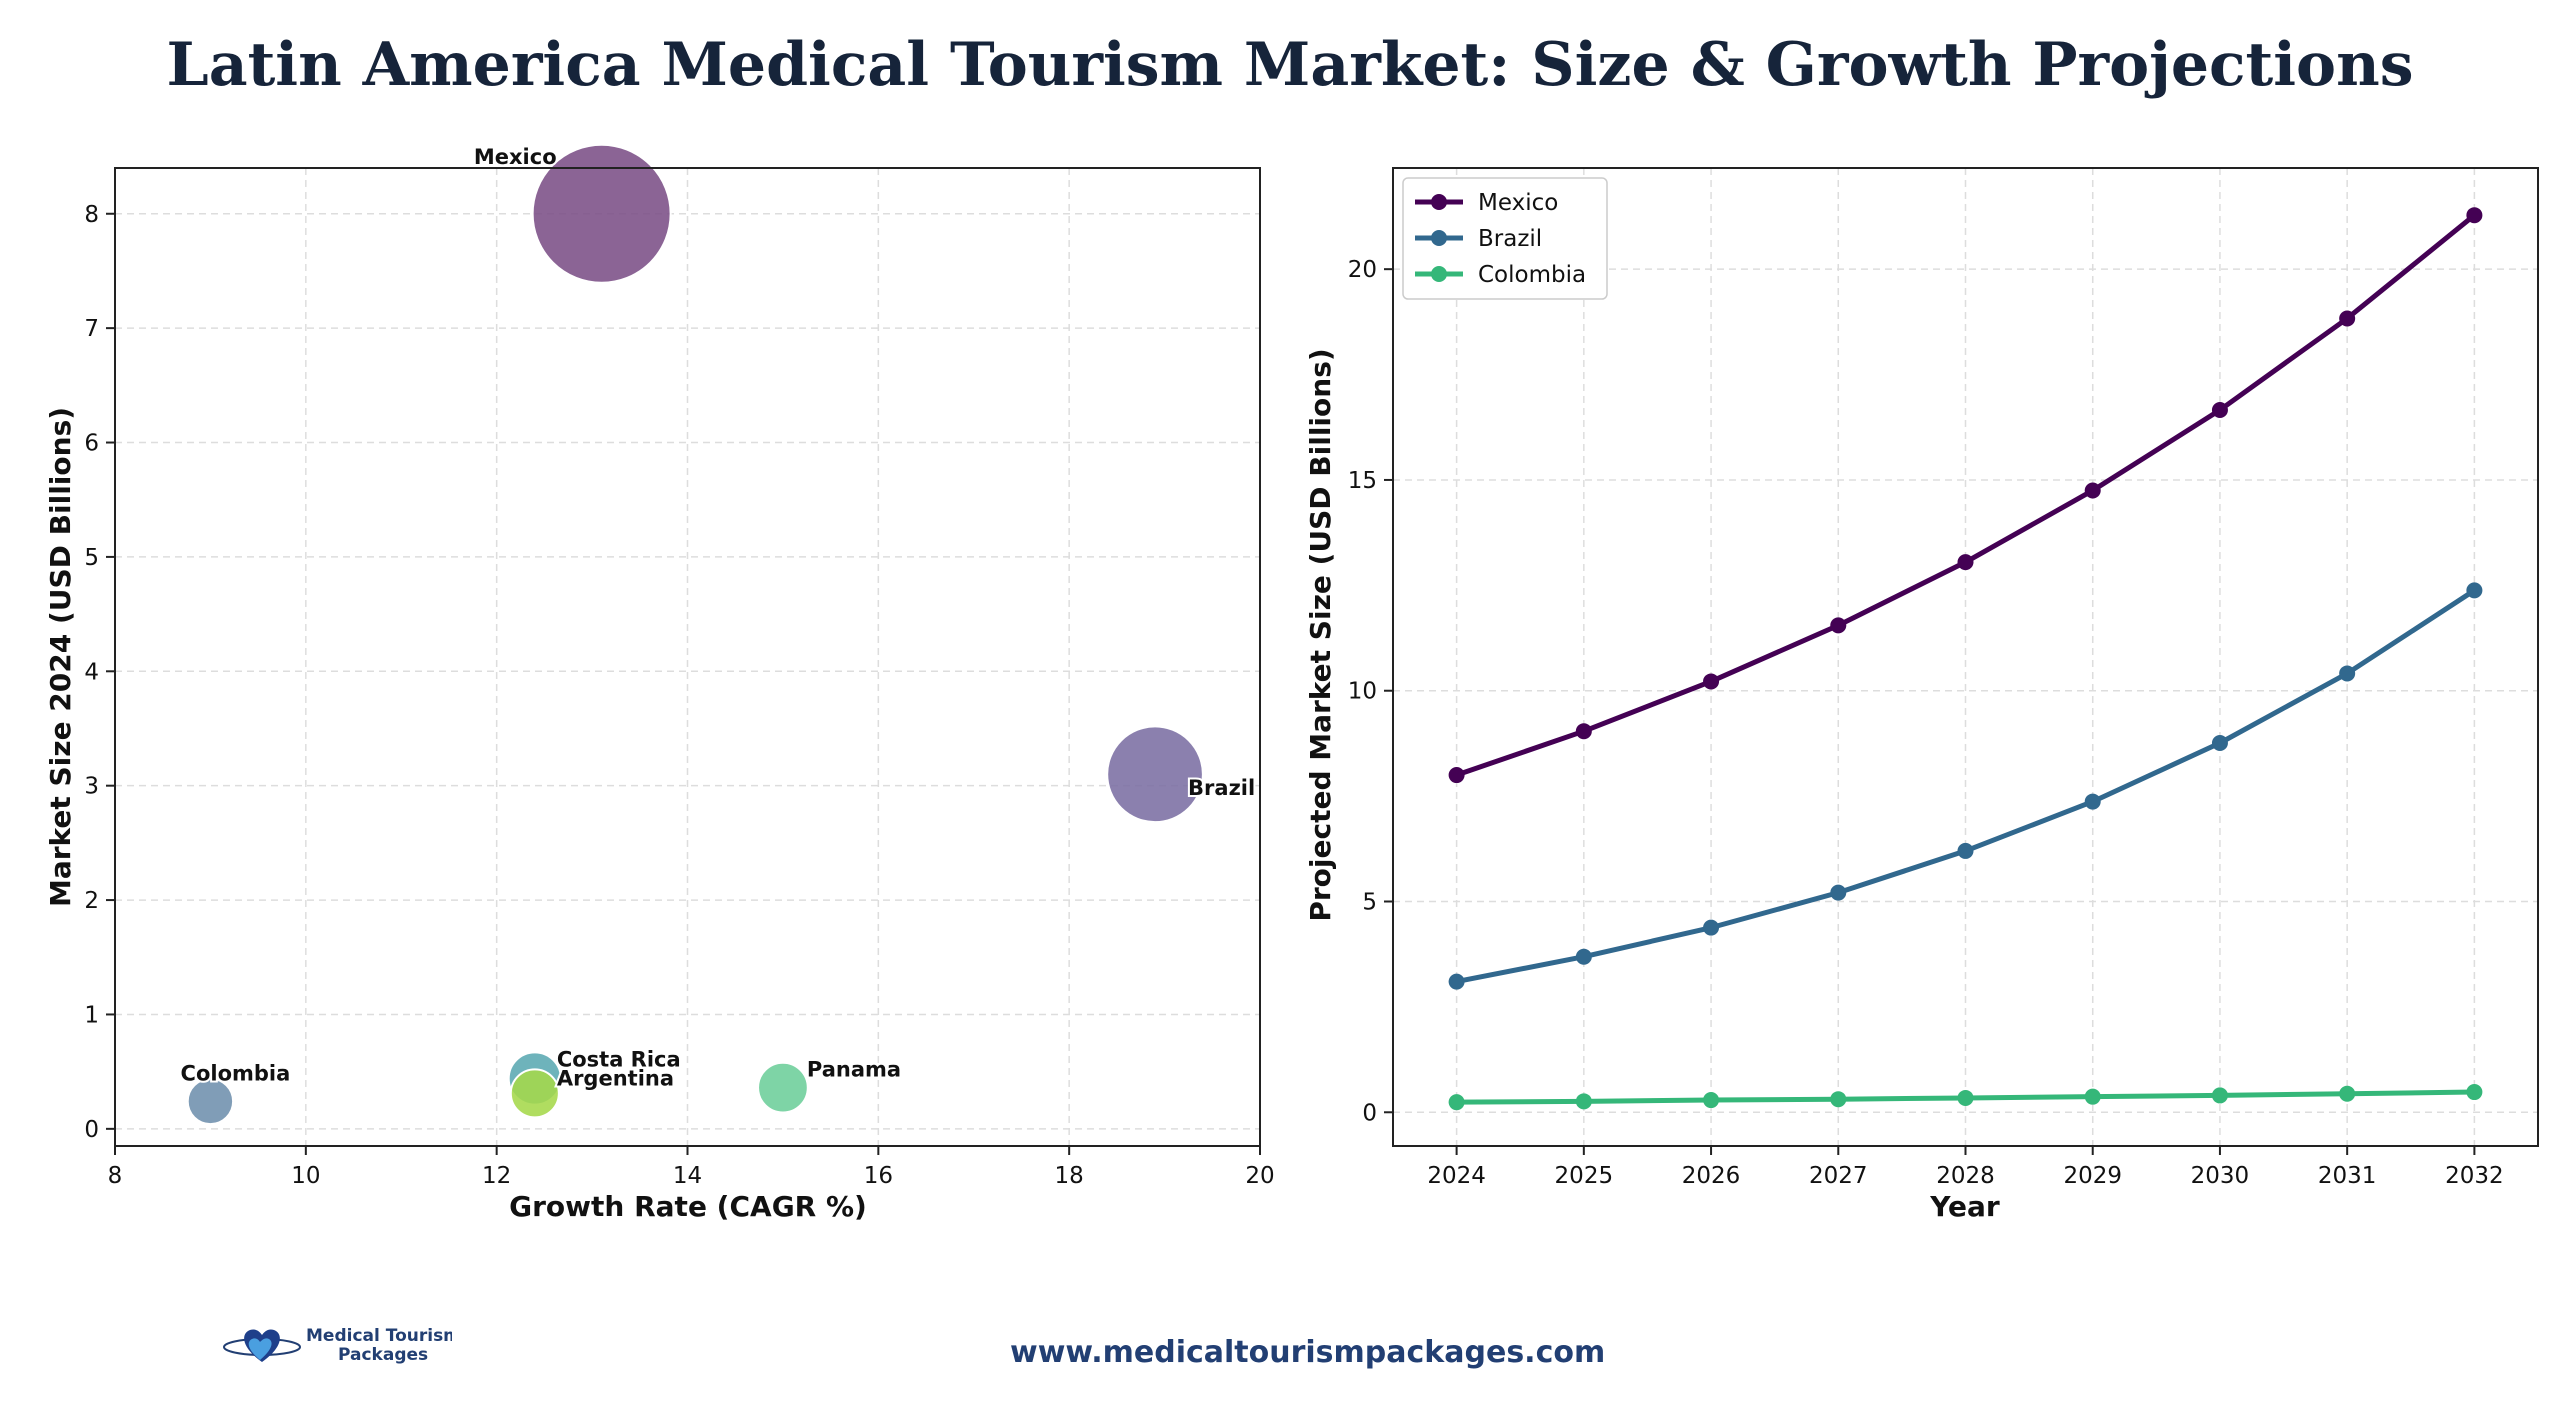  What do you see at coordinates (515, 157) in the screenshot?
I see `bubble-point-label: Mexico` at bounding box center [515, 157].